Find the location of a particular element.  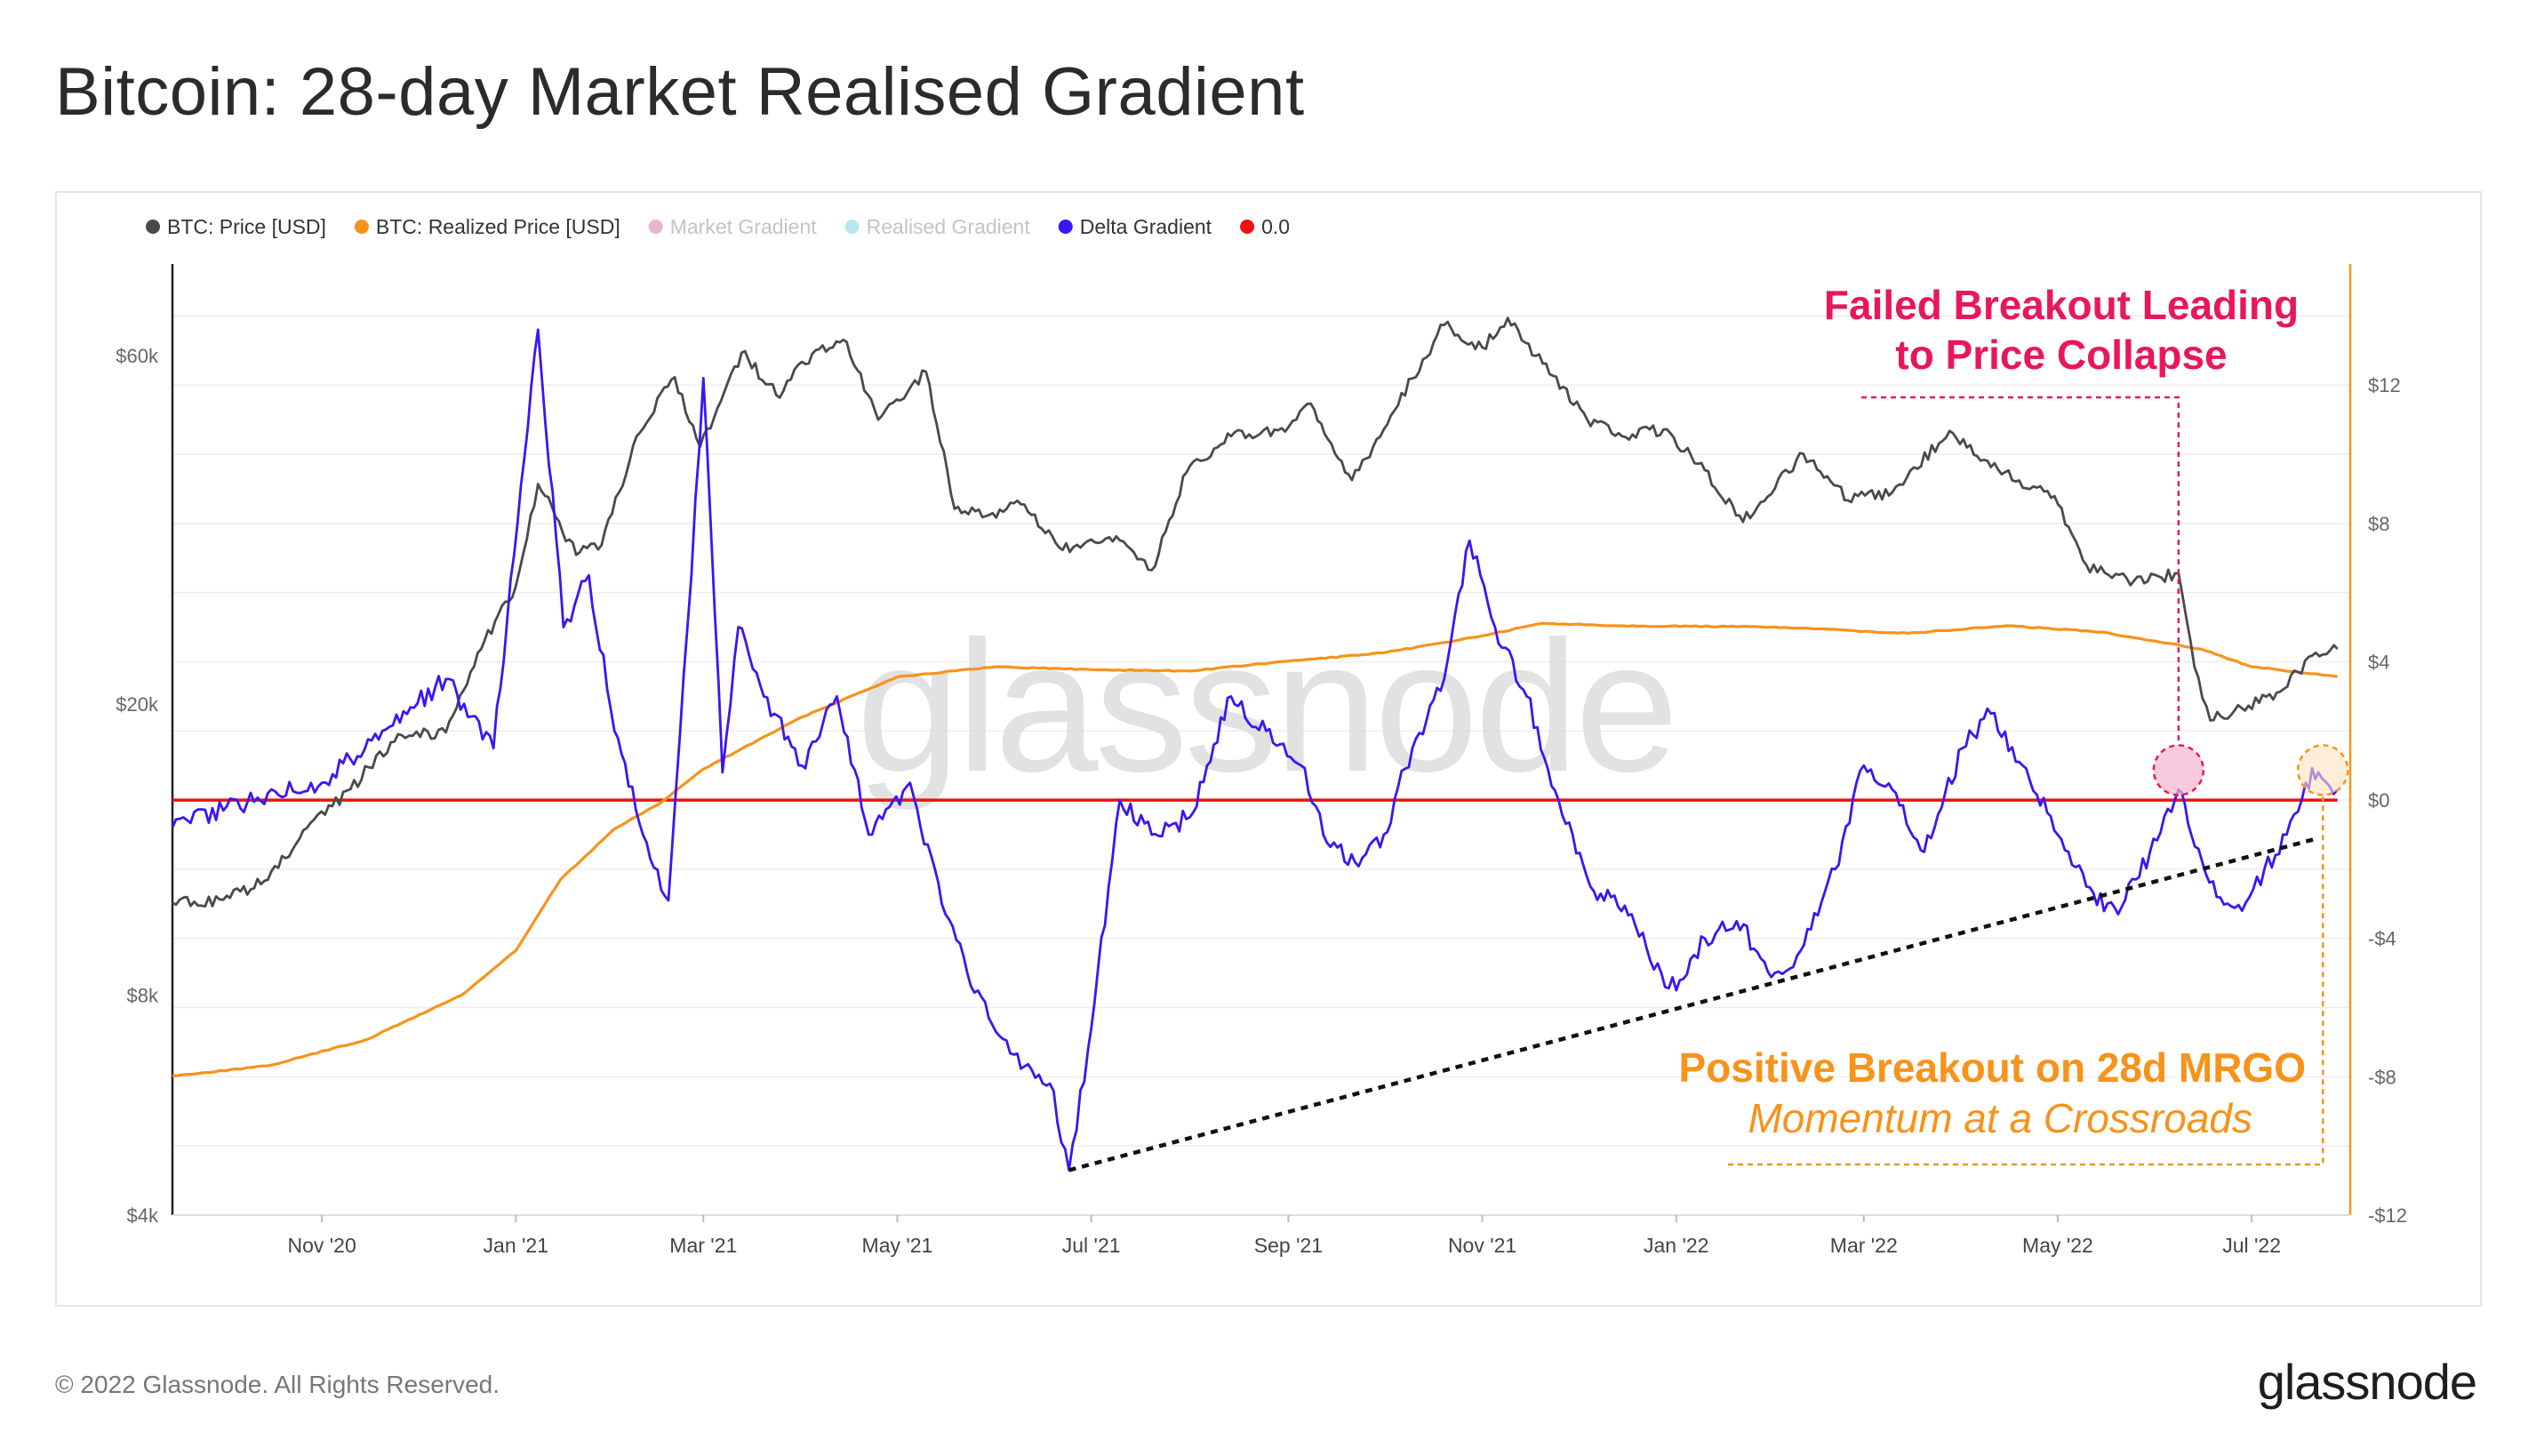

positive-breakout-connector is located at coordinates (2026, 981).